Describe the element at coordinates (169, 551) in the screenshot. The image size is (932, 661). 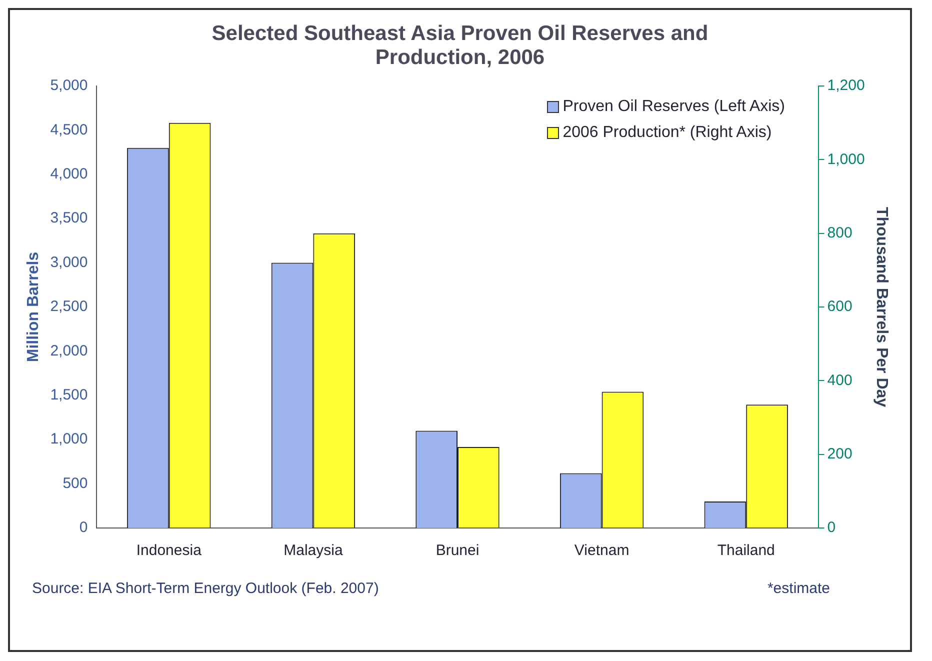
I see `x-tick-label: Indonesia` at that location.